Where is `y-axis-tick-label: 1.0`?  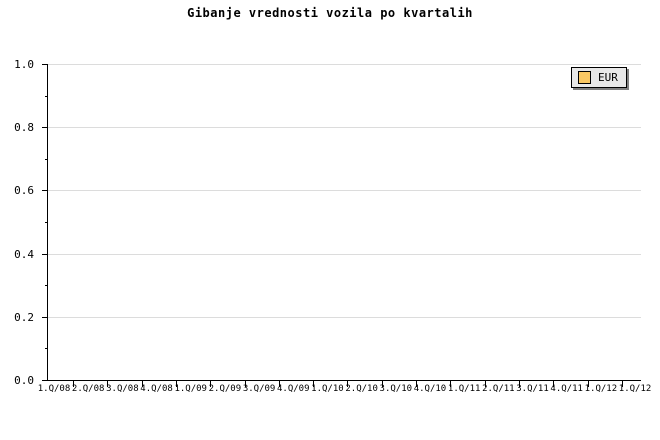
y-axis-tick-label: 1.0 is located at coordinates (24, 64).